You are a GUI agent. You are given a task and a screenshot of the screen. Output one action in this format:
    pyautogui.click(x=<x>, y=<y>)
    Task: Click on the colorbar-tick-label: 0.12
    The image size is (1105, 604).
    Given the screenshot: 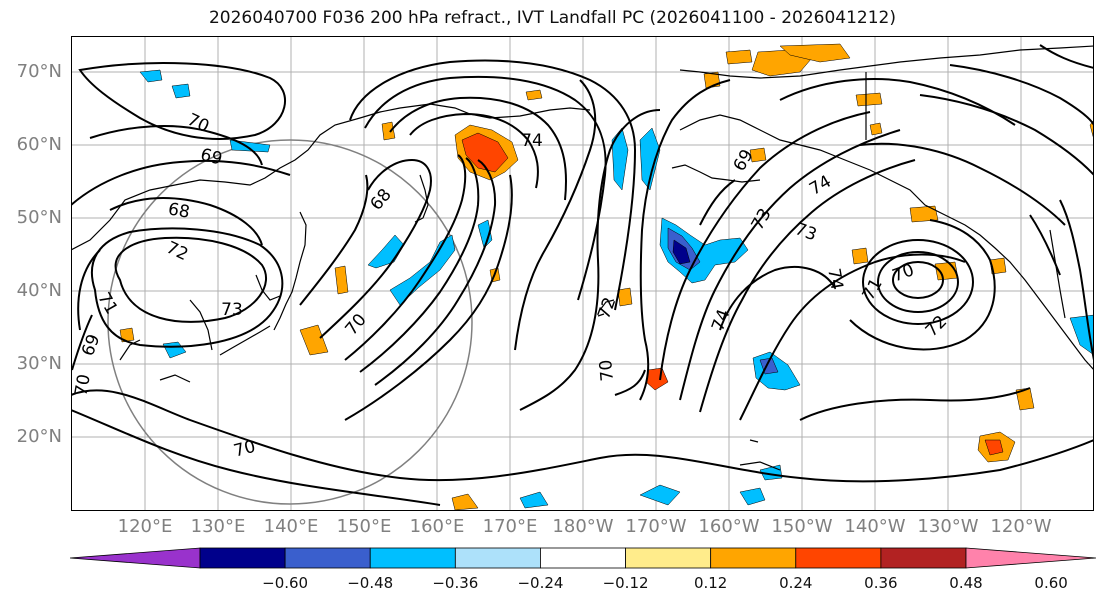 What is the action you would take?
    pyautogui.click(x=710, y=583)
    